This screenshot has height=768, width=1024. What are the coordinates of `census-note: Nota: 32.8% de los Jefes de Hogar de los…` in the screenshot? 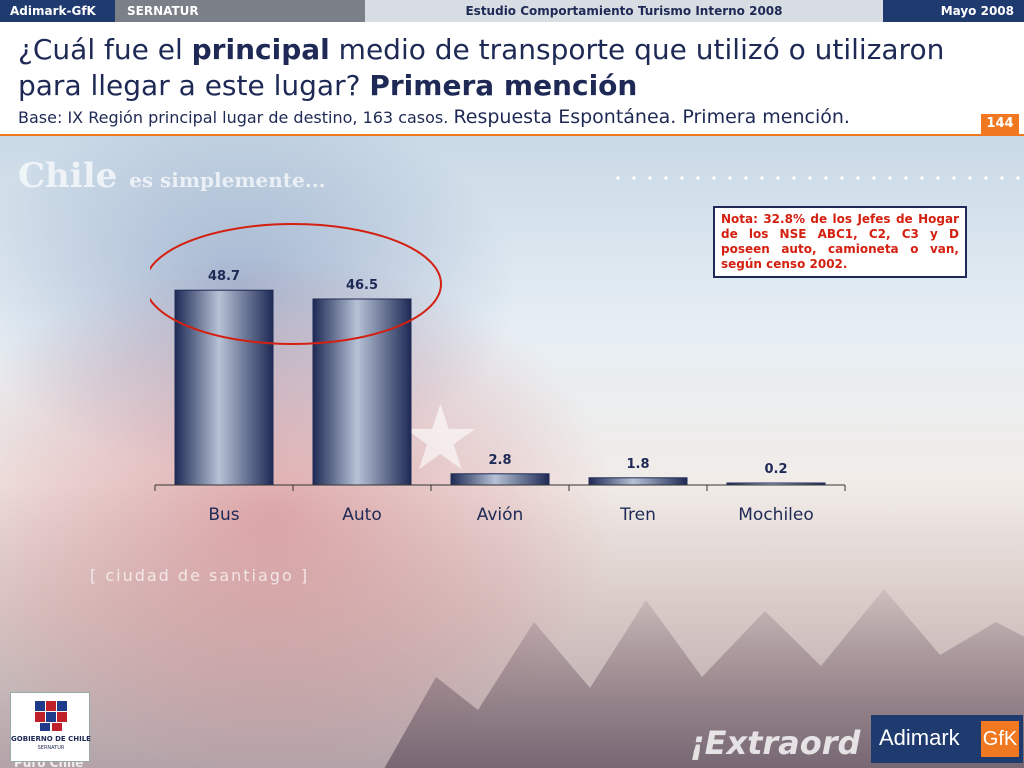 It's located at (840, 242).